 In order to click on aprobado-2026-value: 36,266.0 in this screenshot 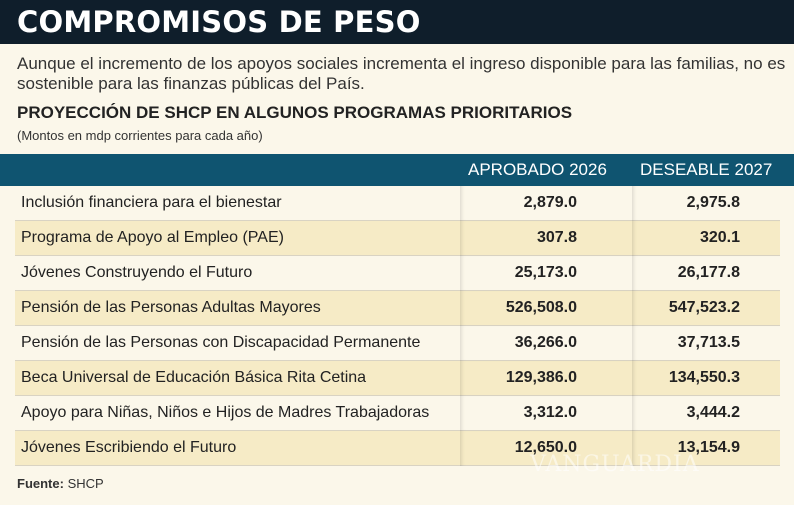, I will do `click(546, 343)`.